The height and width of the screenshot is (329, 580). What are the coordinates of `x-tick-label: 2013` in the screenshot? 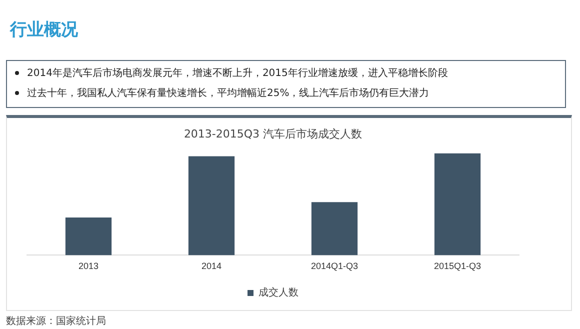 It's located at (88, 266).